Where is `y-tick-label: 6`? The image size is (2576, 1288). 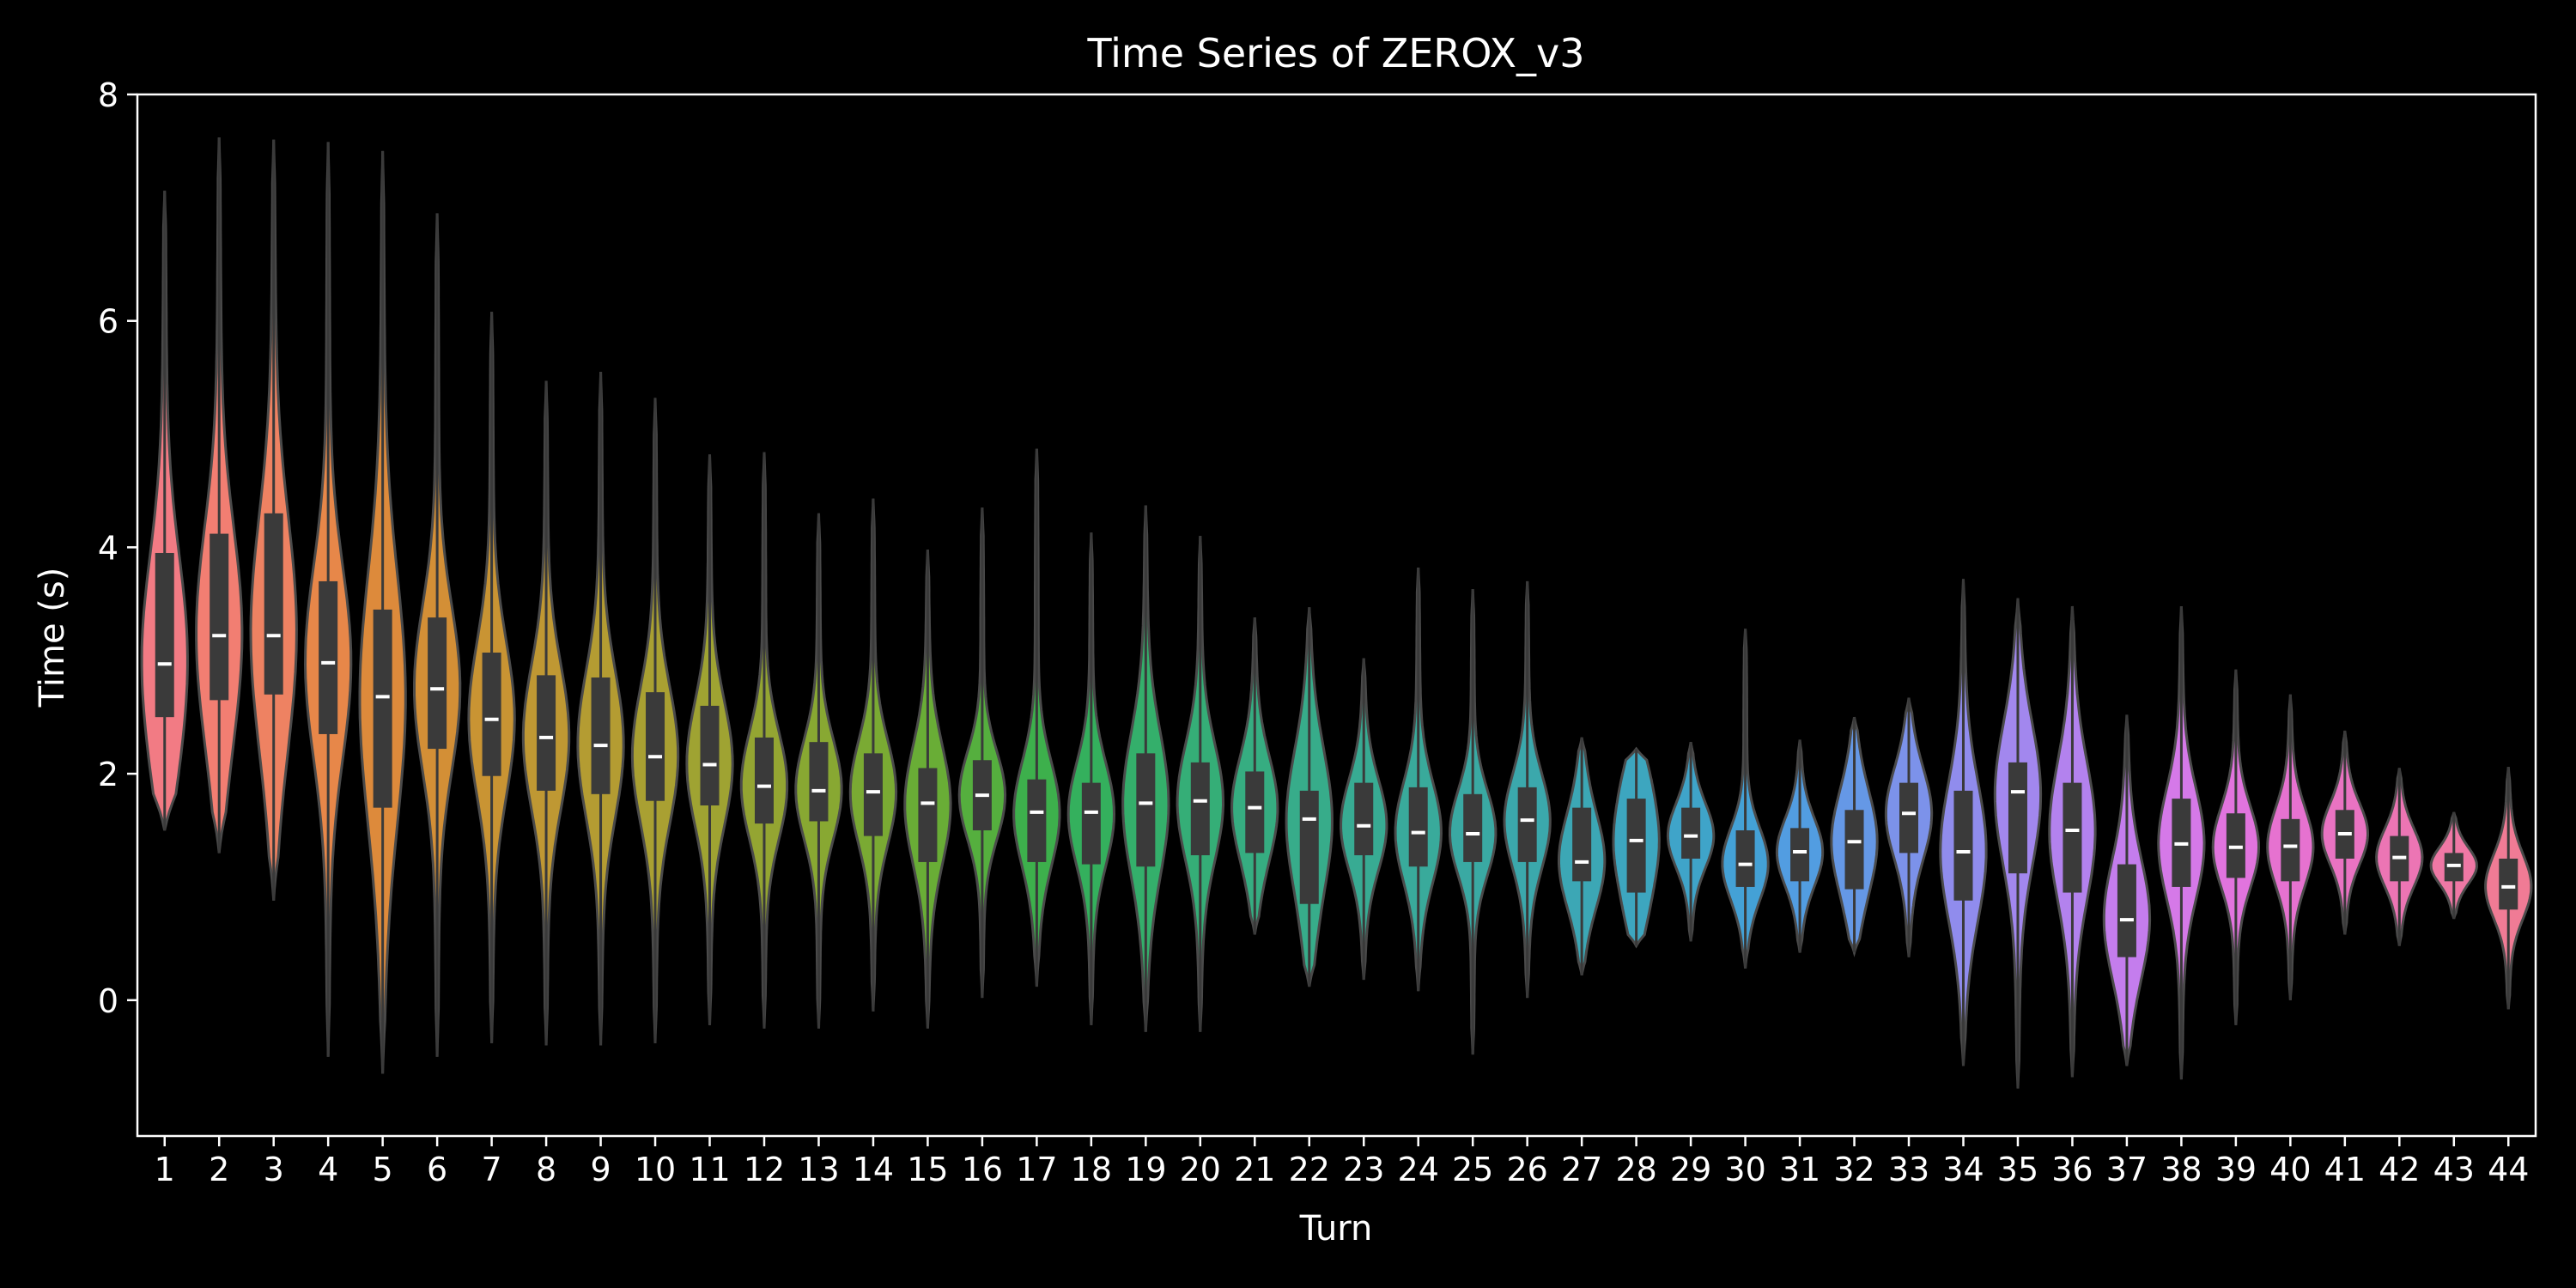
y-tick-label: 6 is located at coordinates (108, 322).